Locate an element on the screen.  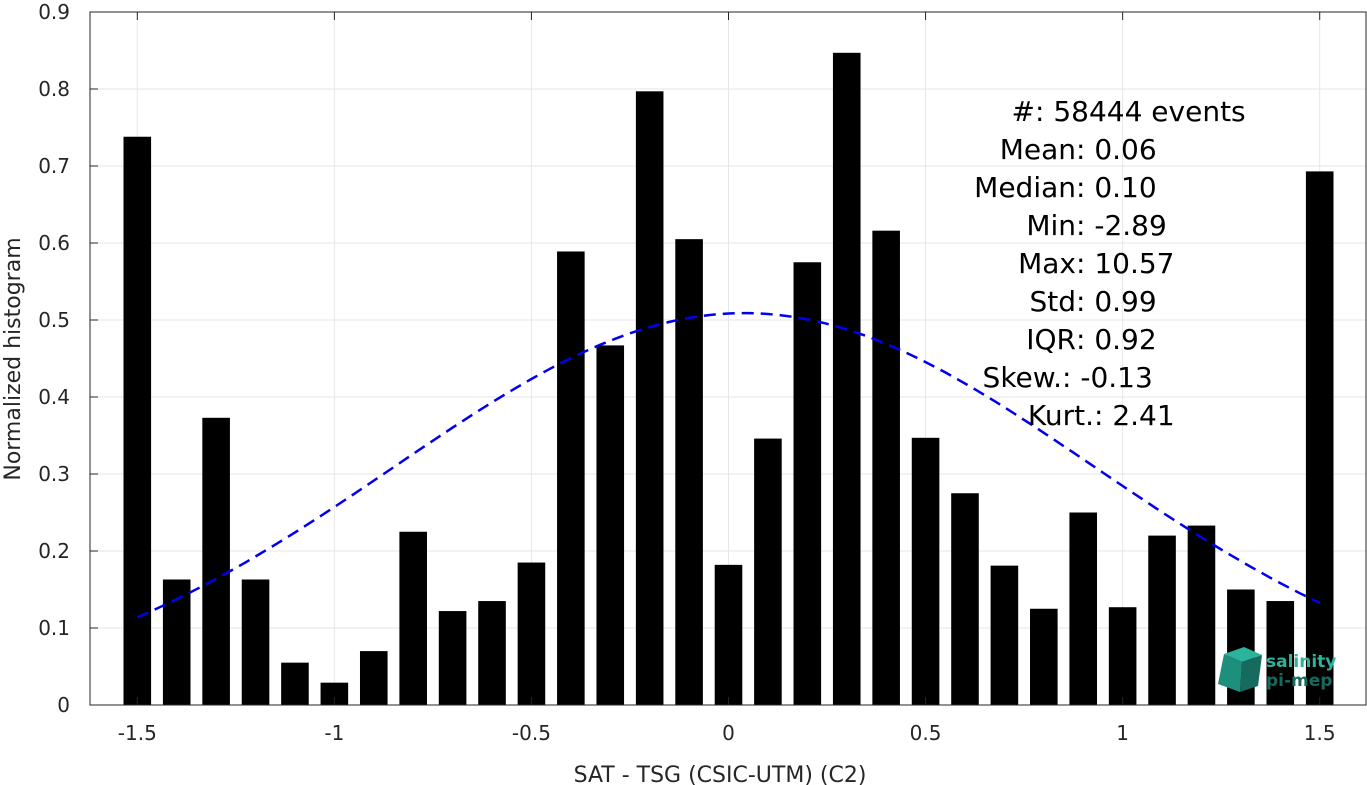
stat-label-5: Std is located at coordinates (1052, 301).